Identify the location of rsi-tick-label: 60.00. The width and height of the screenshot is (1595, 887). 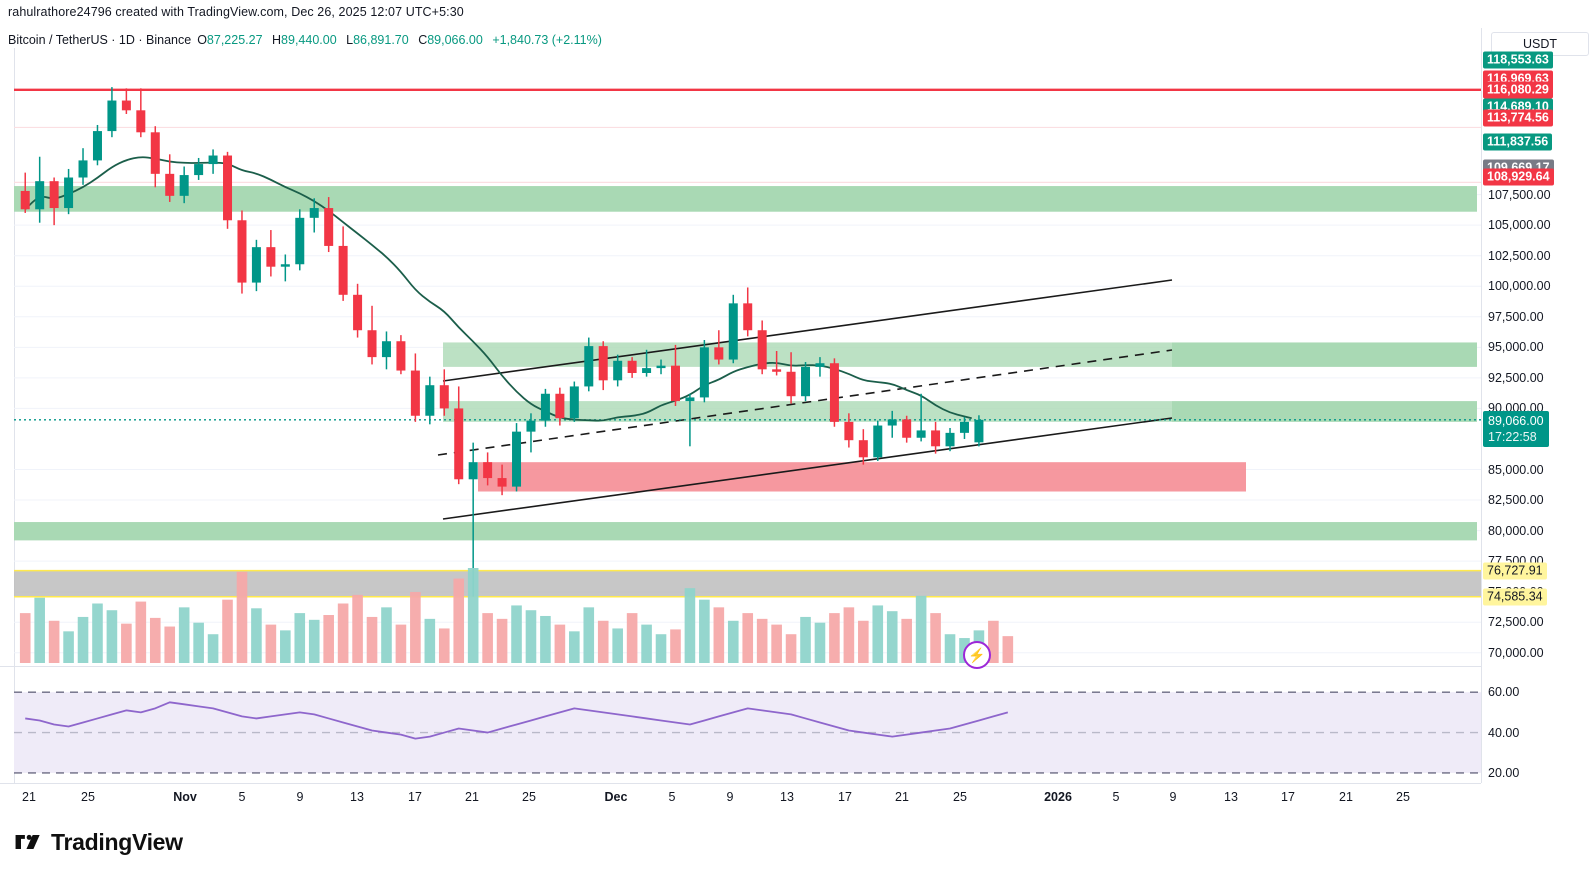
(1504, 692).